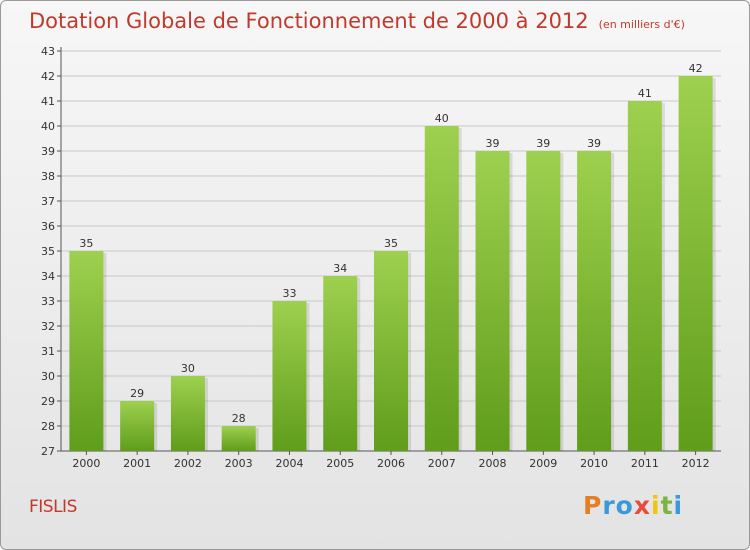 This screenshot has height=550, width=750. Describe the element at coordinates (188, 368) in the screenshot. I see `data-label: 30` at that location.